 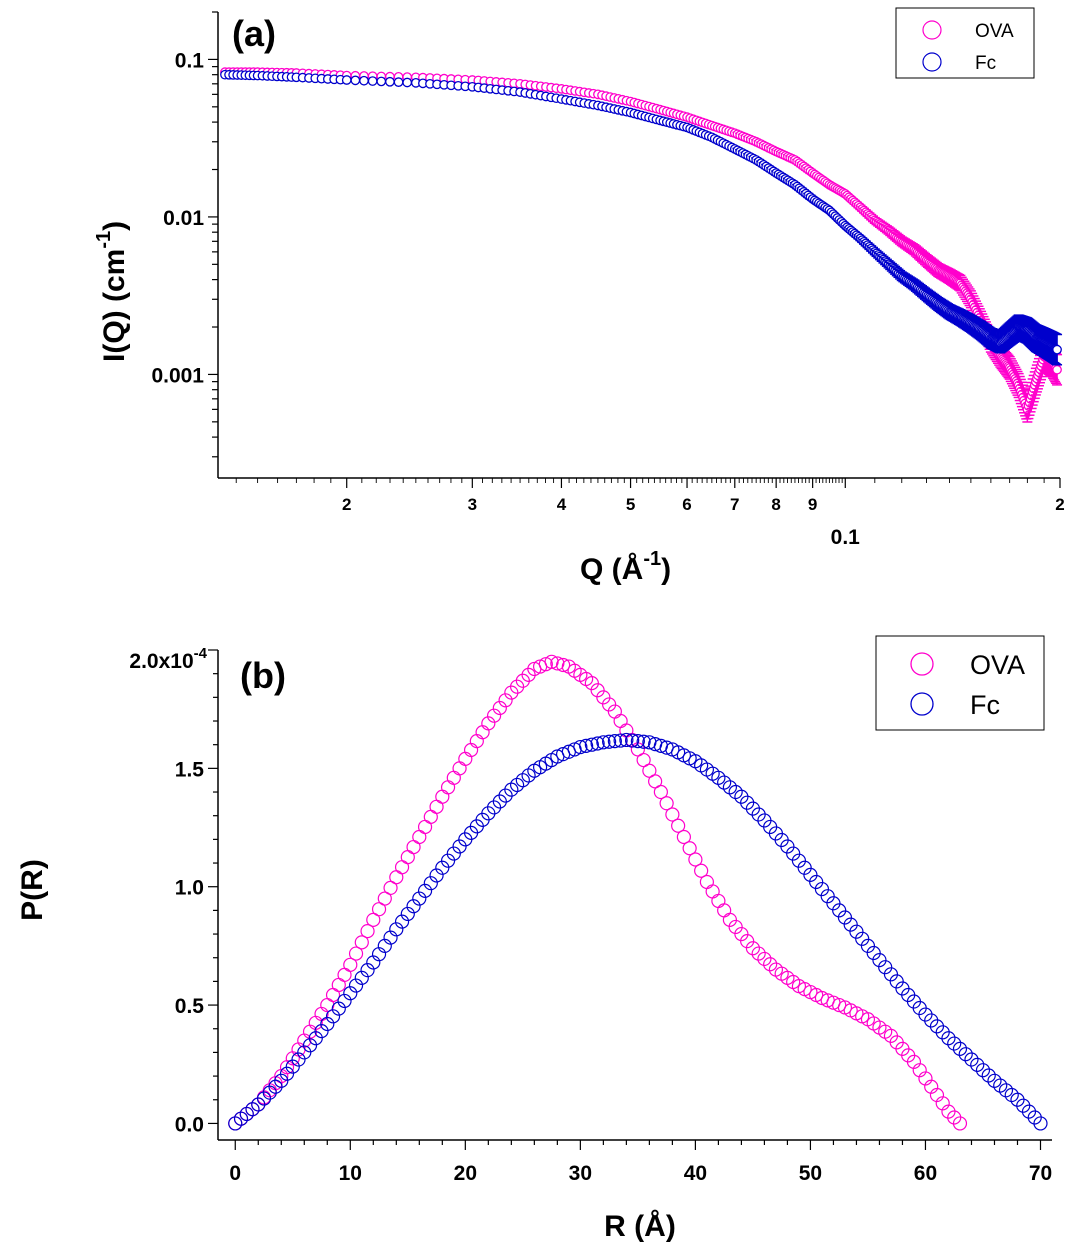 I want to click on panel-b-x-tick-label: 0, so click(x=235, y=1173).